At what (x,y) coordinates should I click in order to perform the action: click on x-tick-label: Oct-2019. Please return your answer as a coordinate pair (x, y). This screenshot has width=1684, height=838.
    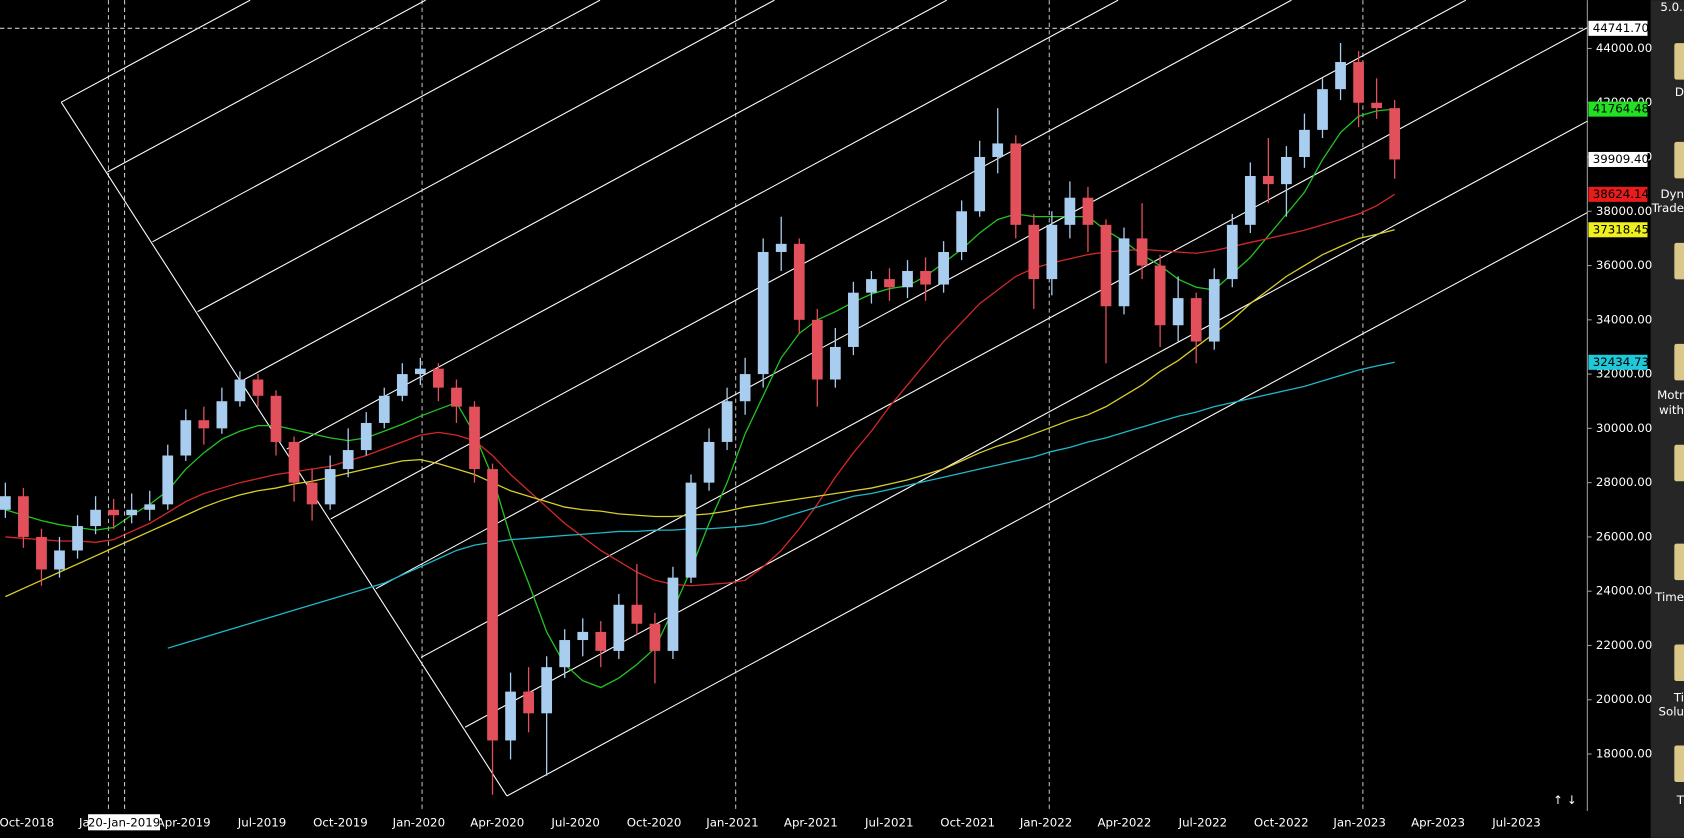
    Looking at the image, I should click on (340, 822).